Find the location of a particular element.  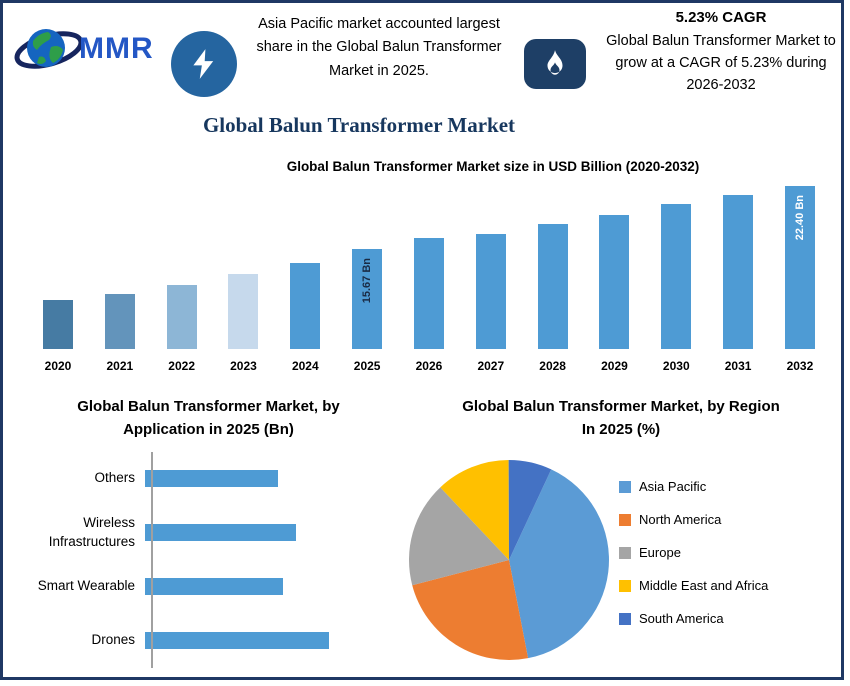

bar-column: 2026 is located at coordinates (428, 277).